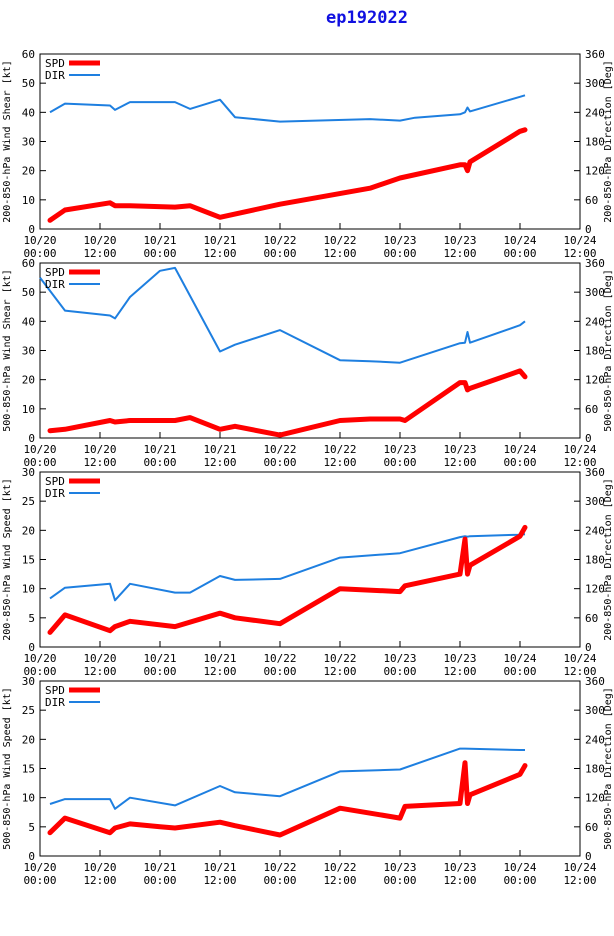 Image resolution: width=614 pixels, height=936 pixels. I want to click on panel-4-ytick-label: 20, so click(28, 739).